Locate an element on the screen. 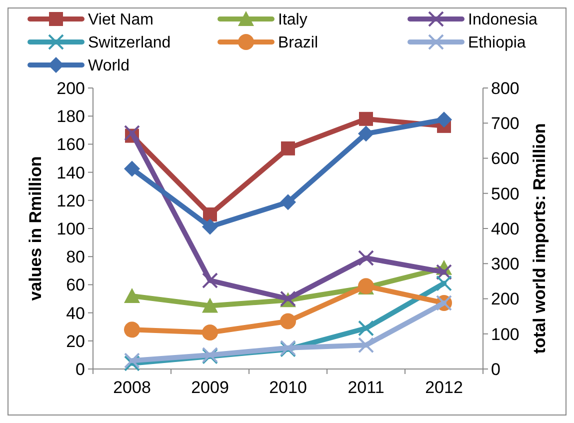 The width and height of the screenshot is (574, 423). y-tick-label: 200 is located at coordinates (70, 88).